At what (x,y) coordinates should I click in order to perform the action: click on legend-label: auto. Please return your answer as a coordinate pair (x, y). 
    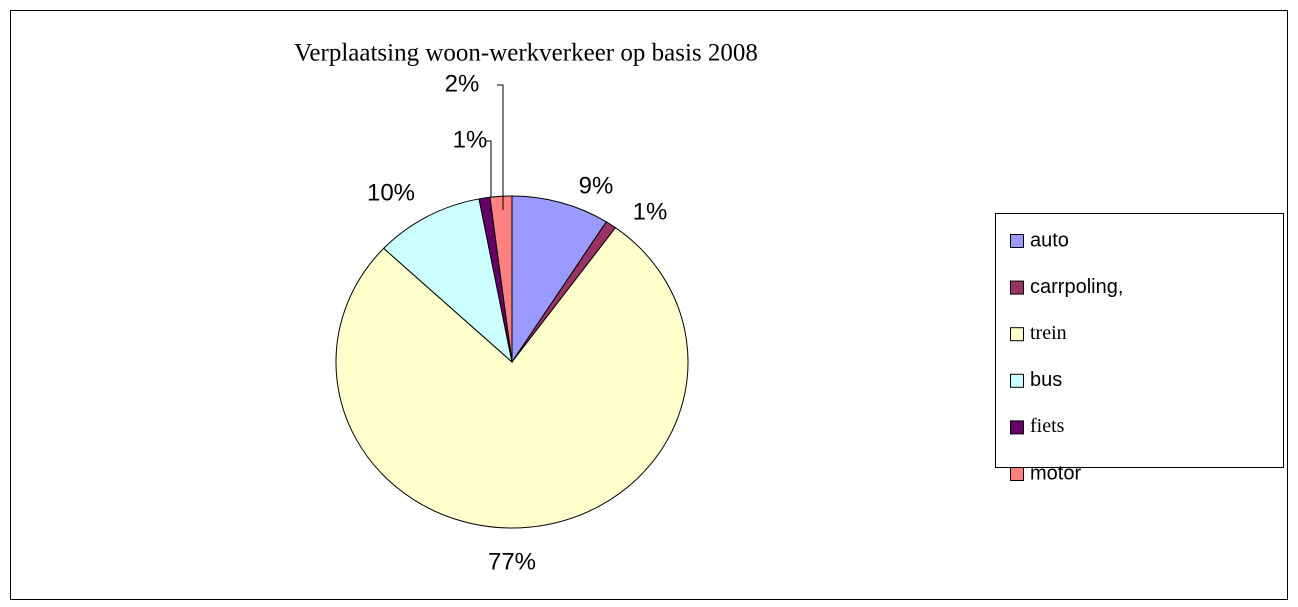
    Looking at the image, I should click on (1049, 240).